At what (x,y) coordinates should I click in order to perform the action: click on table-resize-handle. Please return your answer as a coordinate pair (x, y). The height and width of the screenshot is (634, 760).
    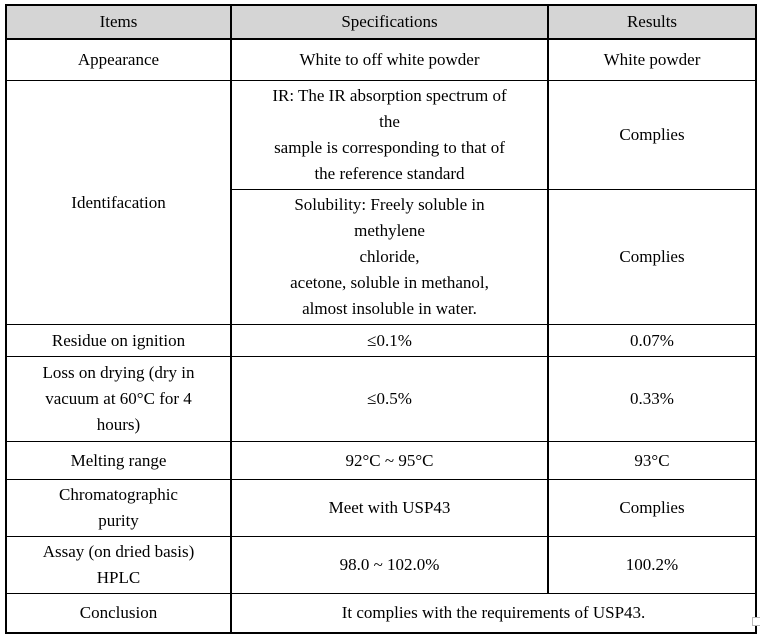
    Looking at the image, I should click on (756, 621).